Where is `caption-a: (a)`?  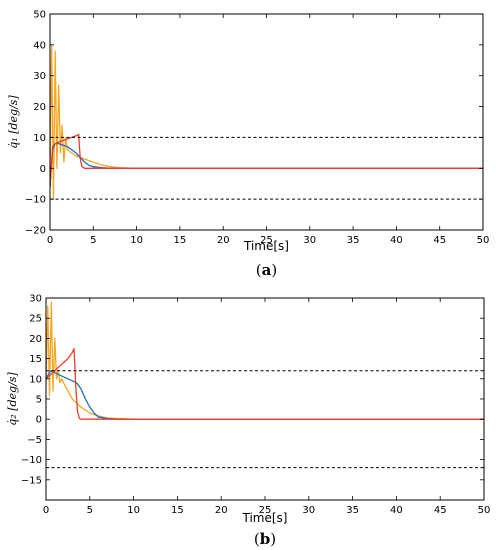
caption-a: (a) is located at coordinates (266, 270).